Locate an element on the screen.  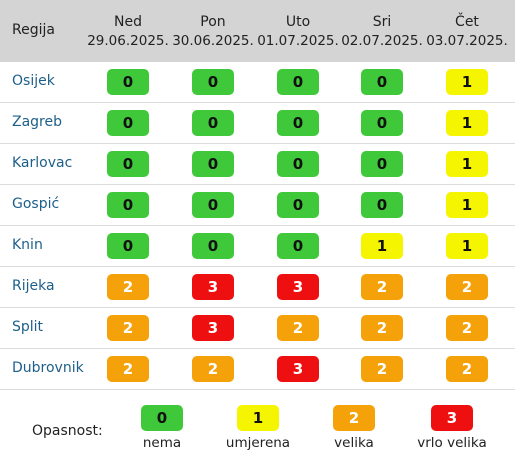
region-link-knin: Knin is located at coordinates (27, 245).